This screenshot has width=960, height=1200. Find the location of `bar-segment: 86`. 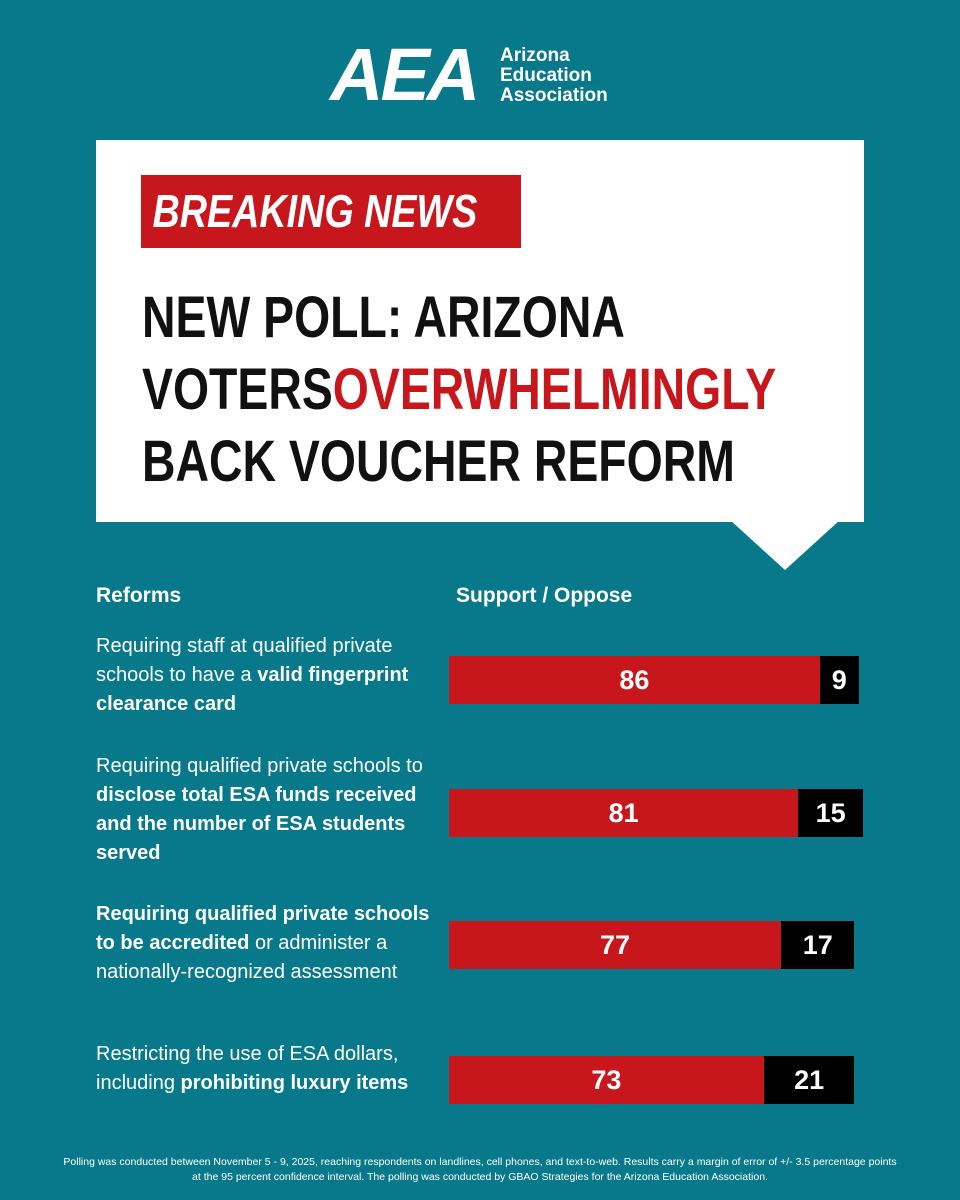

bar-segment: 86 is located at coordinates (634, 680).